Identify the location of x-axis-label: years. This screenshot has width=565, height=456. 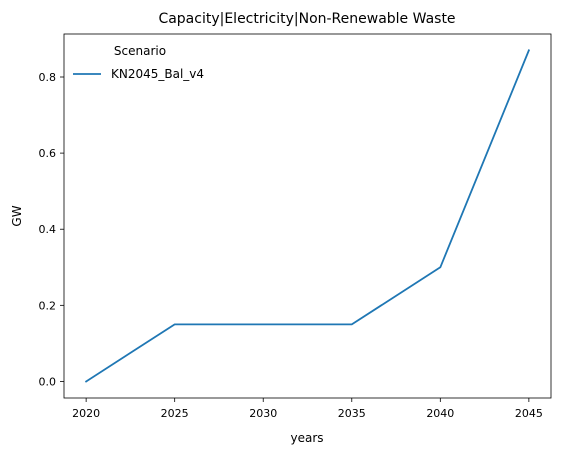
(306, 438).